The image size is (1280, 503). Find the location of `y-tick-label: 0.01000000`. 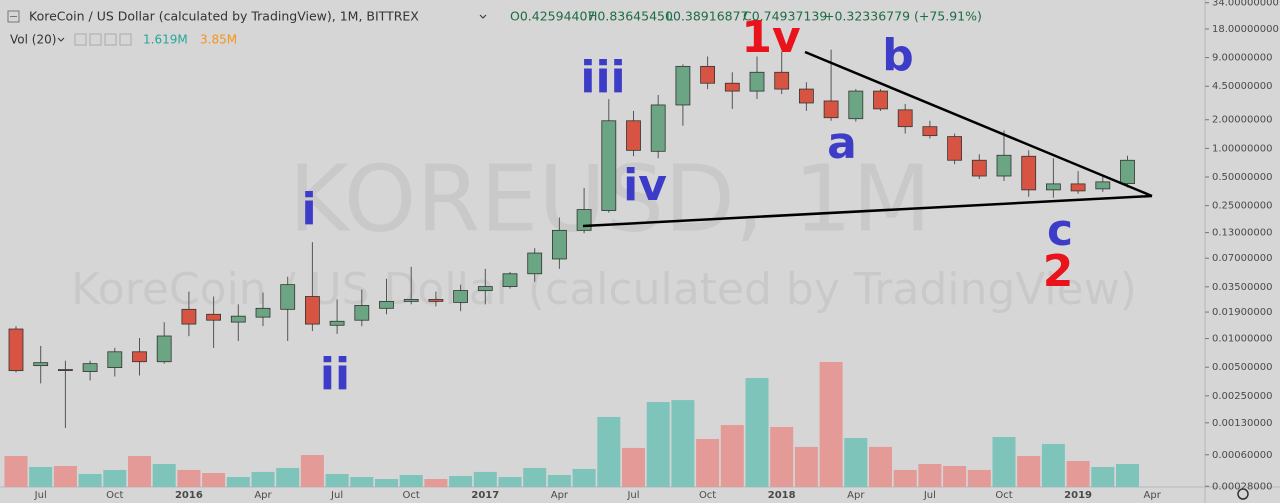

y-tick-label: 0.01000000 is located at coordinates (1242, 339).